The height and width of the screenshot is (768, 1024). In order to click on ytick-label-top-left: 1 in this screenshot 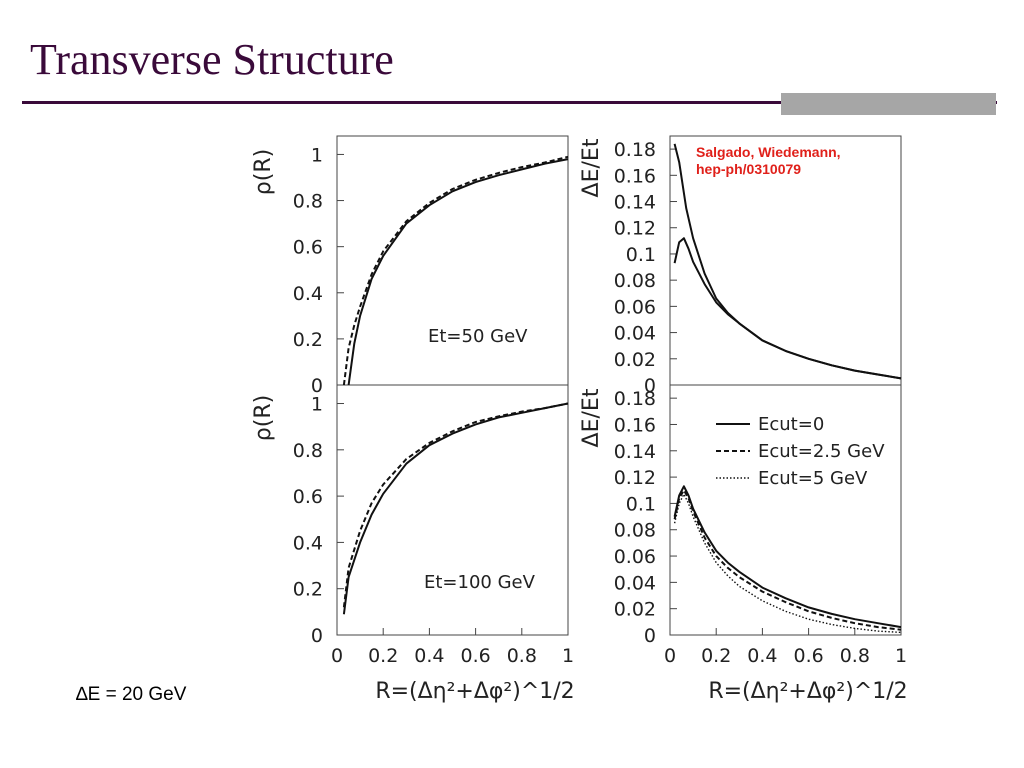, I will do `click(317, 155)`.